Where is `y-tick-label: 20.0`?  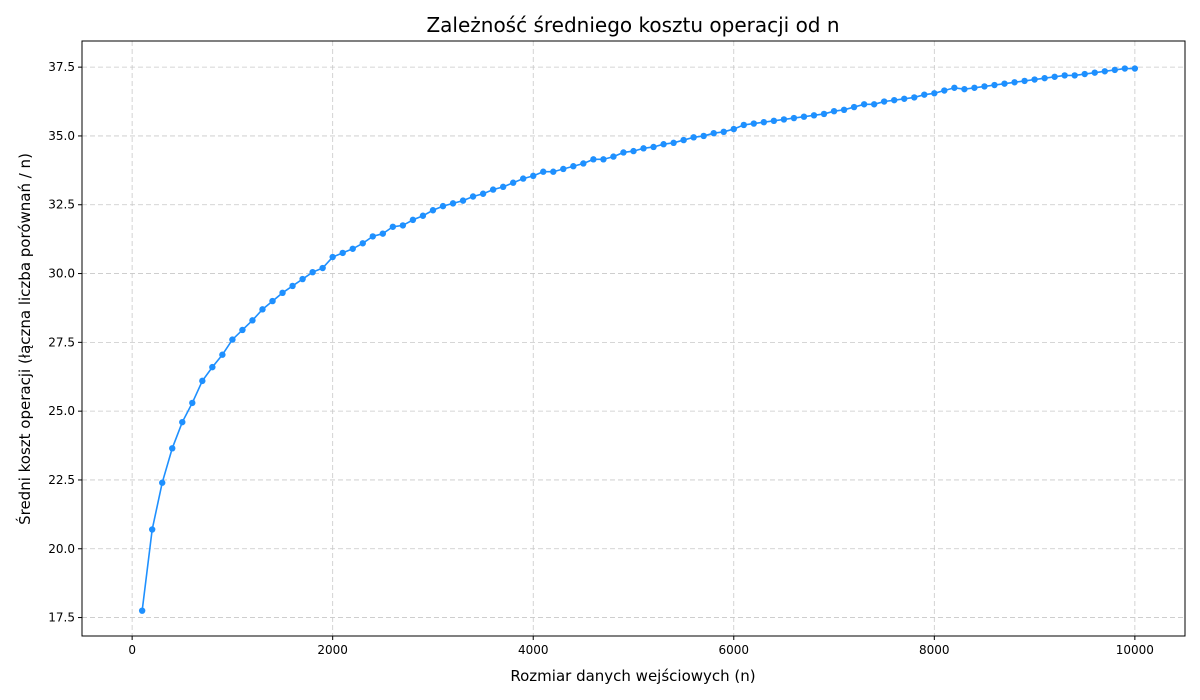
y-tick-label: 20.0 is located at coordinates (61, 549).